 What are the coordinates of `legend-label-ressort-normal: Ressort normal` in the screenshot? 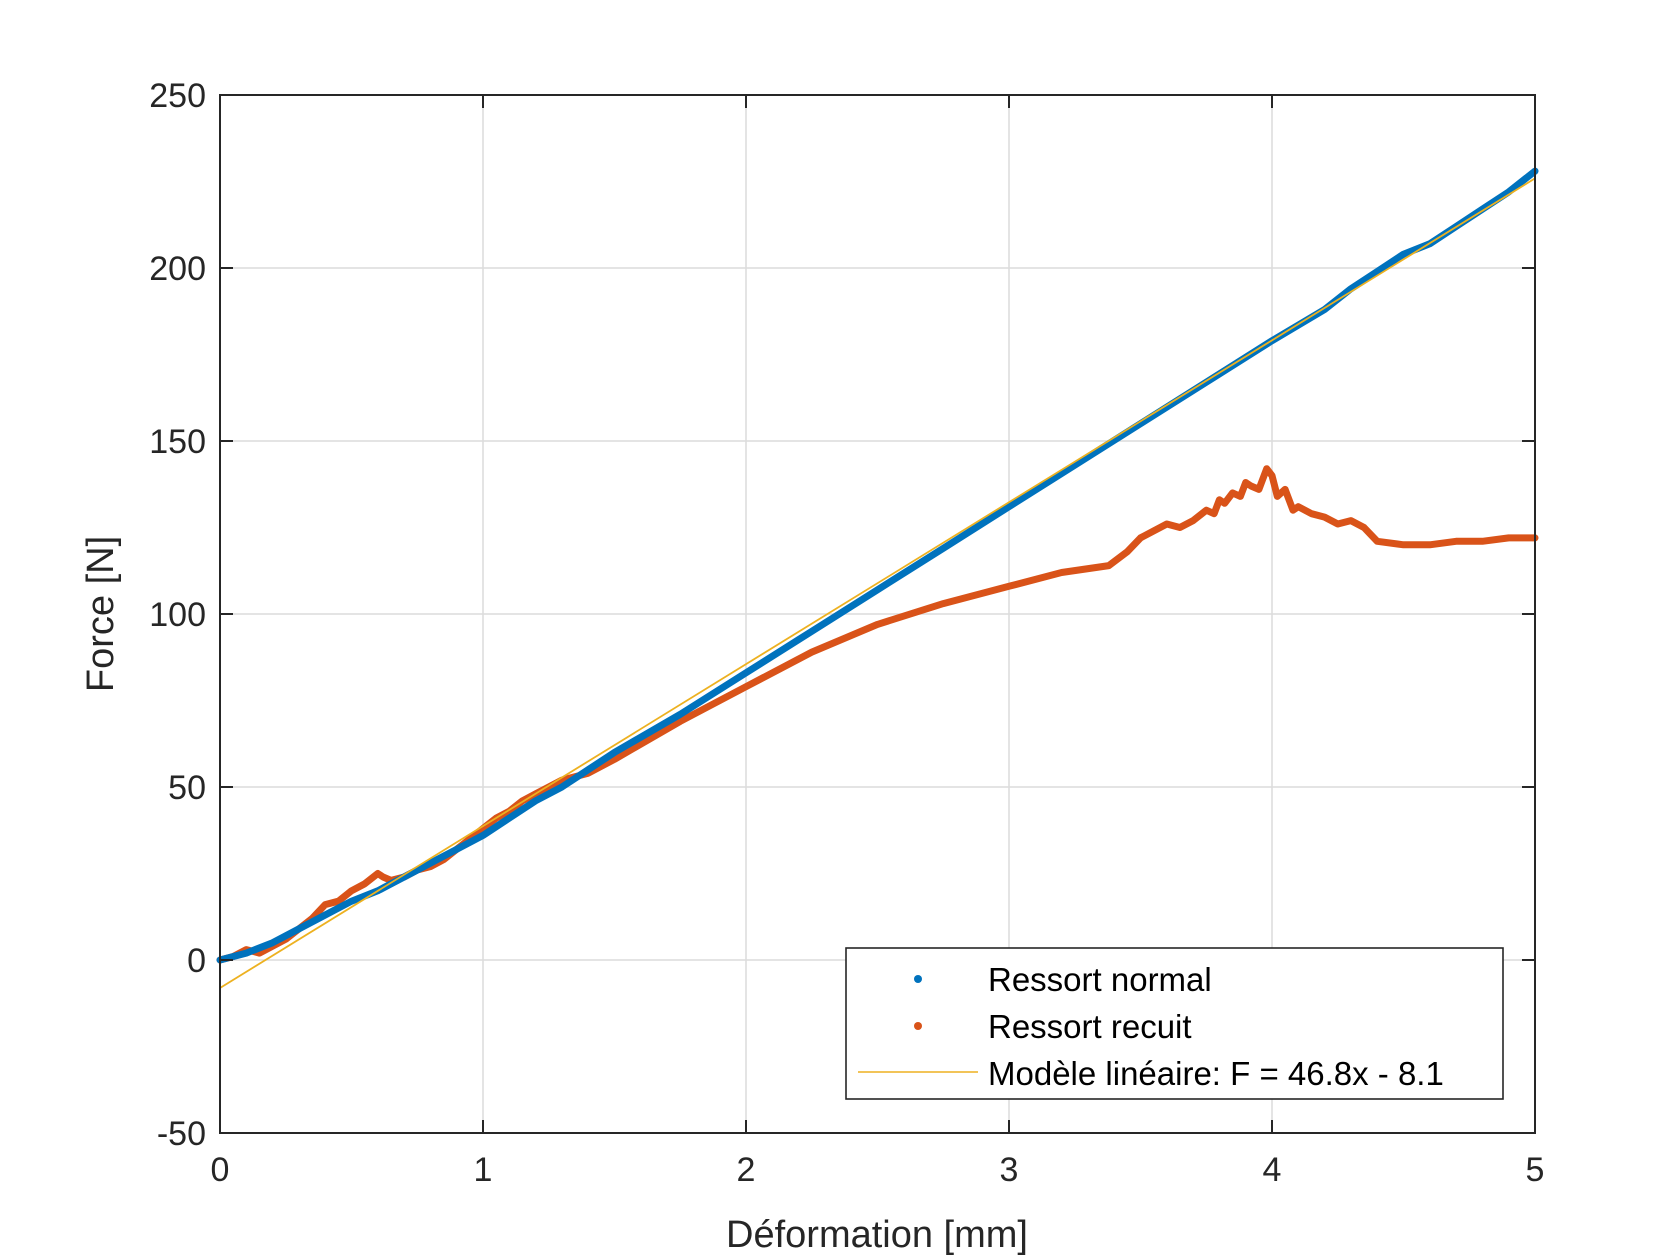 It's located at (1100, 979).